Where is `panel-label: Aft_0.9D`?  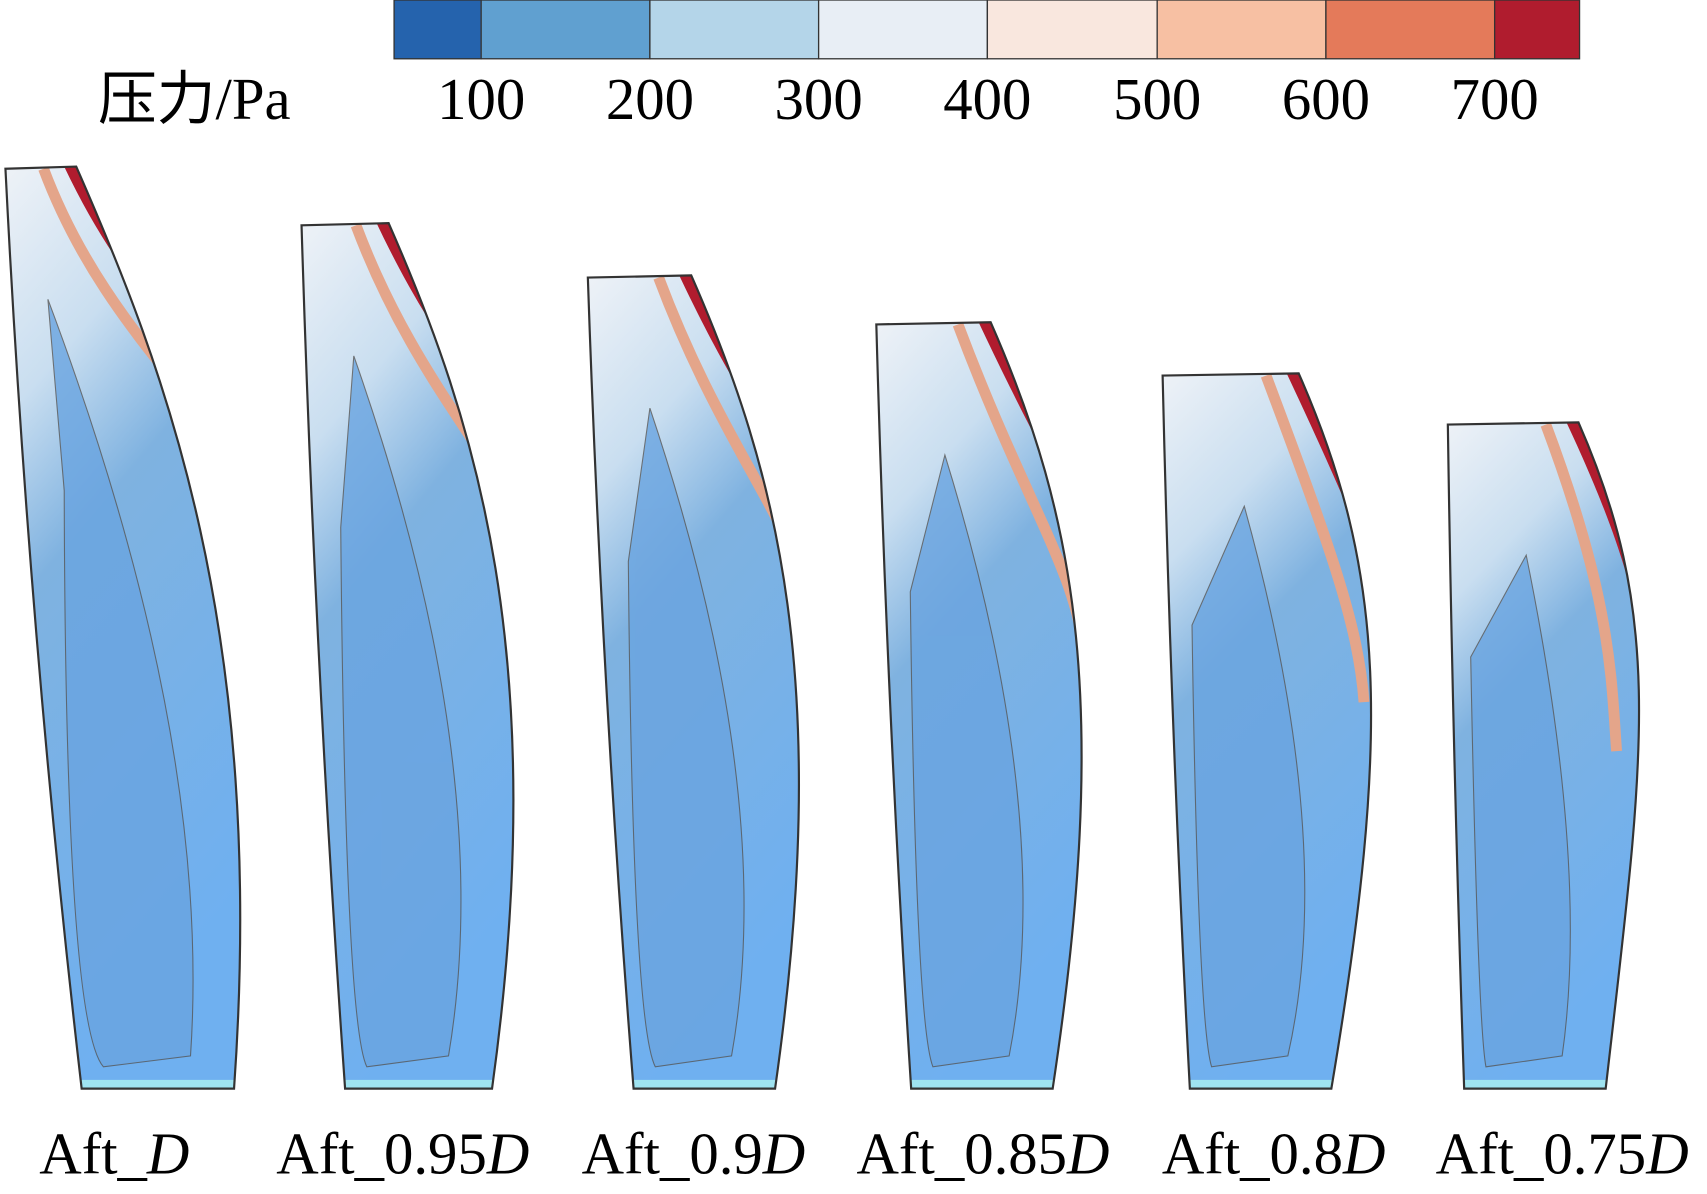
panel-label: Aft_0.9D is located at coordinates (694, 1154).